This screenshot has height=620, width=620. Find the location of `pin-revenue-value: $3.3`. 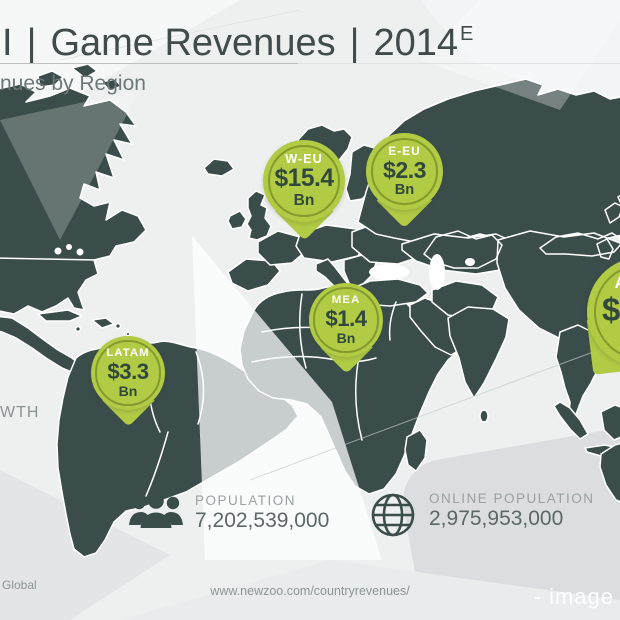

pin-revenue-value: $3.3 is located at coordinates (128, 371).